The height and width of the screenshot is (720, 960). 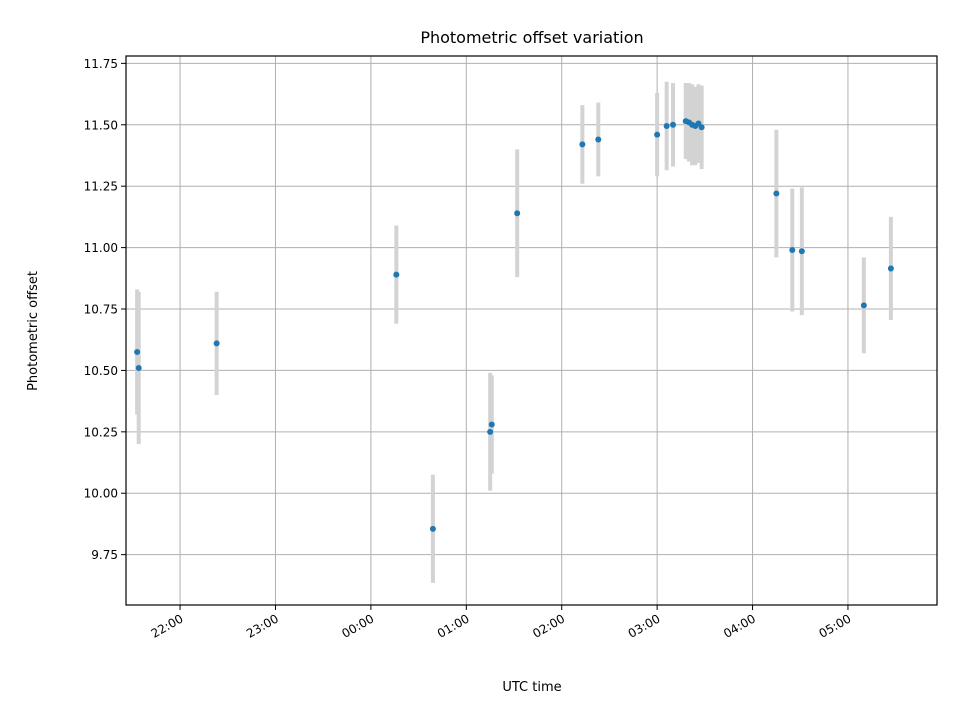 I want to click on y-tick-label: 11.75, so click(x=101, y=64).